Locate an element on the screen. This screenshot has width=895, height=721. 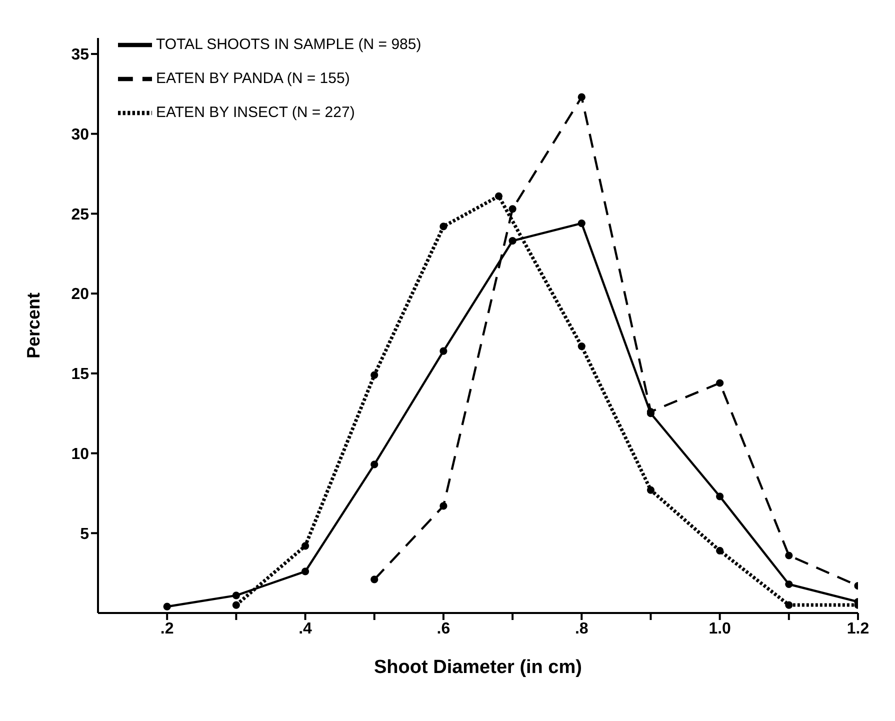
x-axis-title: Shoot Diameter (in cm) is located at coordinates (478, 667).